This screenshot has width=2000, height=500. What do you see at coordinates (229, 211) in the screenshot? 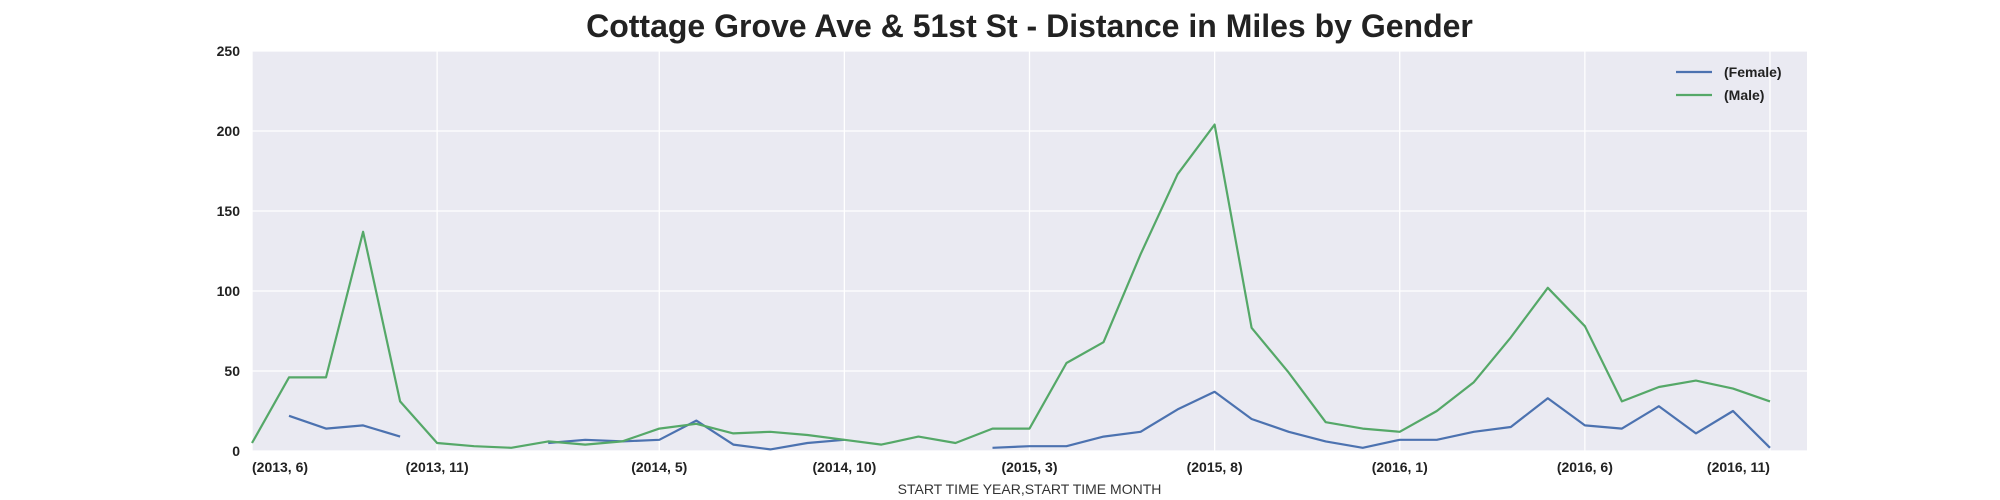
I see `y-tick-label-150: 150` at bounding box center [229, 211].